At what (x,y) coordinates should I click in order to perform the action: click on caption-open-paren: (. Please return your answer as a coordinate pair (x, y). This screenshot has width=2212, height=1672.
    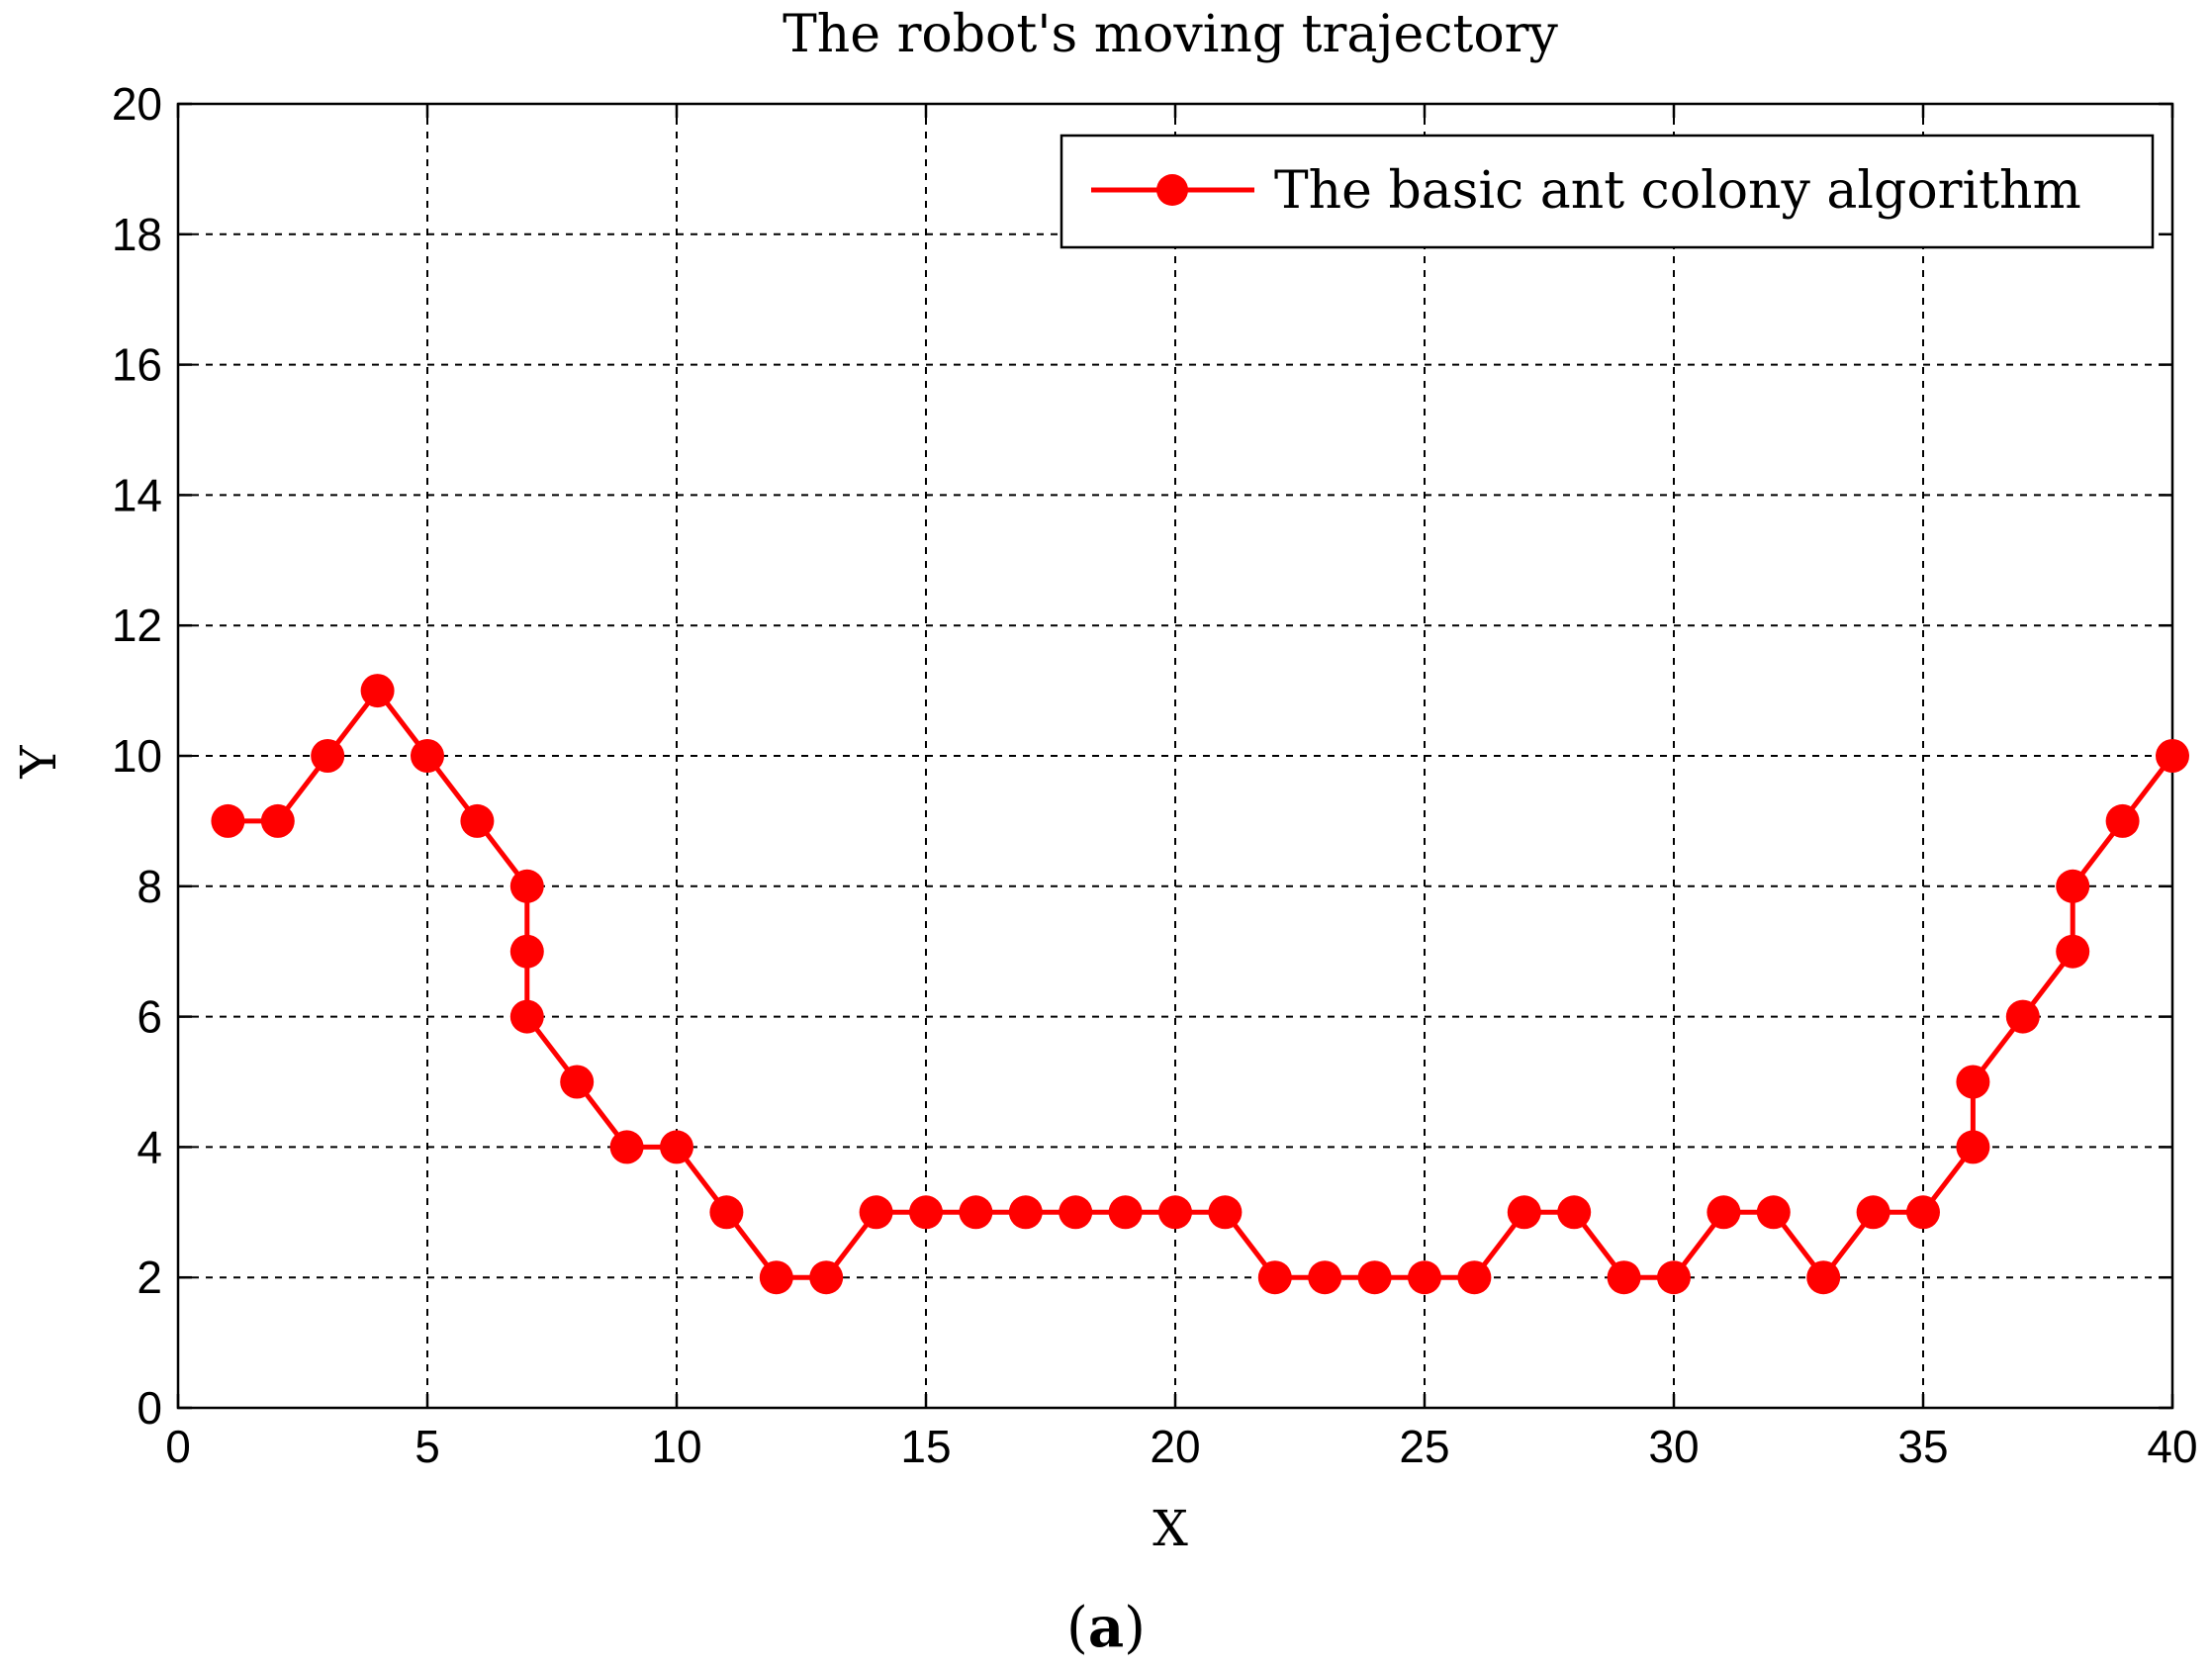
    Looking at the image, I should click on (1077, 1628).